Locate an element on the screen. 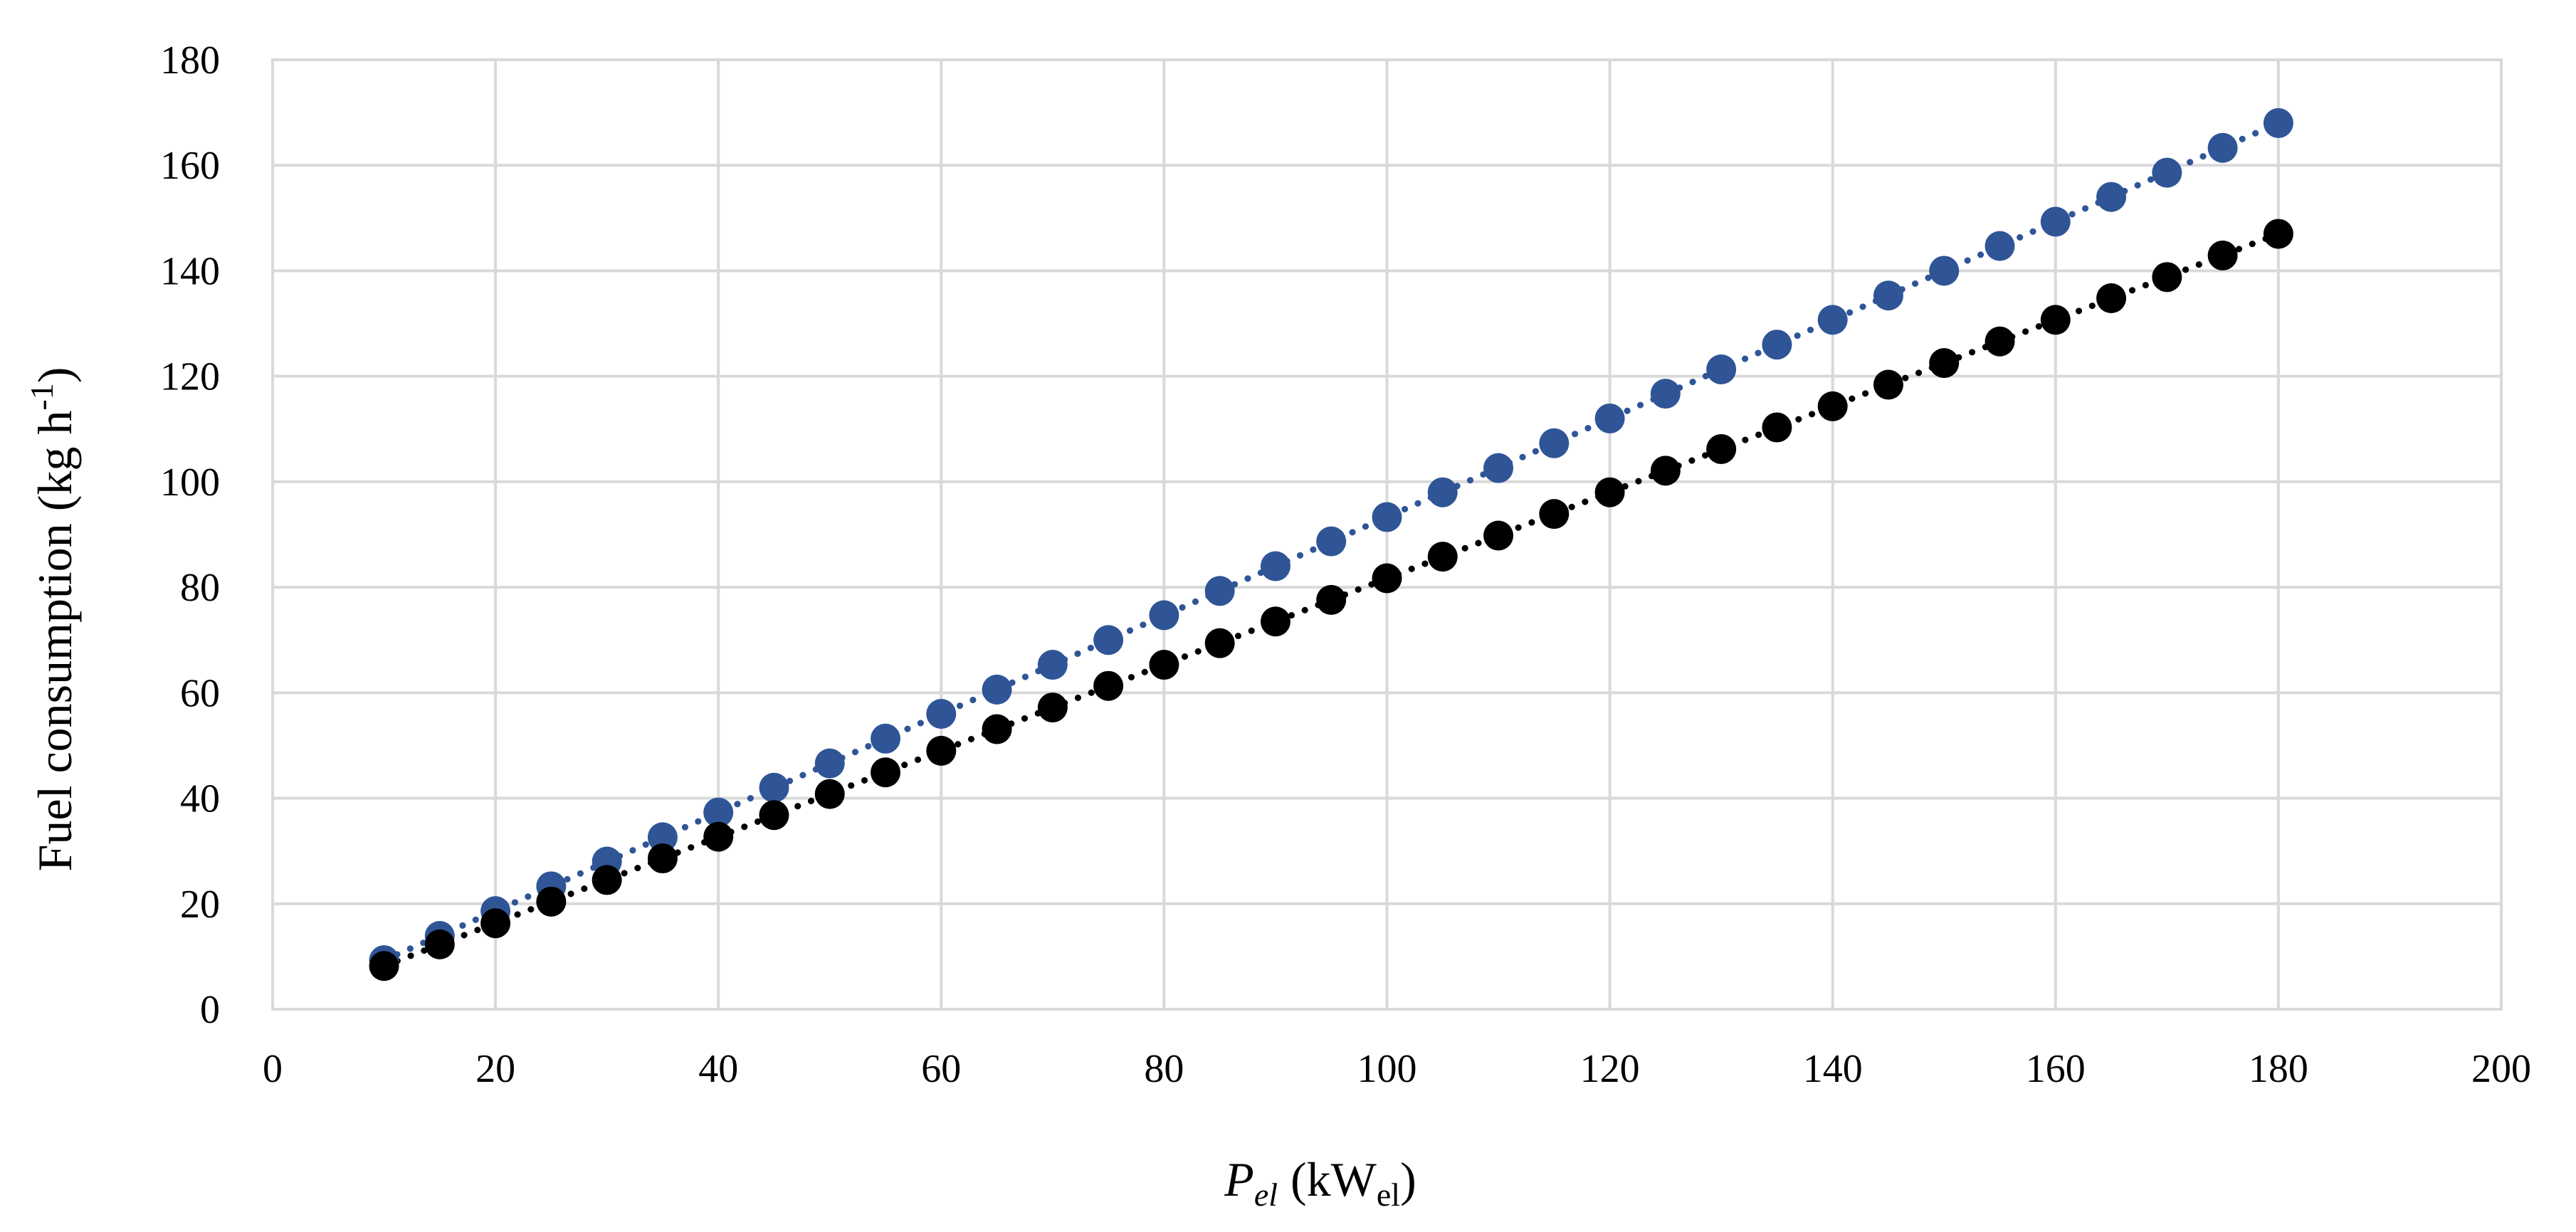 The height and width of the screenshot is (1232, 2576). x-tick-label: 160 is located at coordinates (2056, 1069).